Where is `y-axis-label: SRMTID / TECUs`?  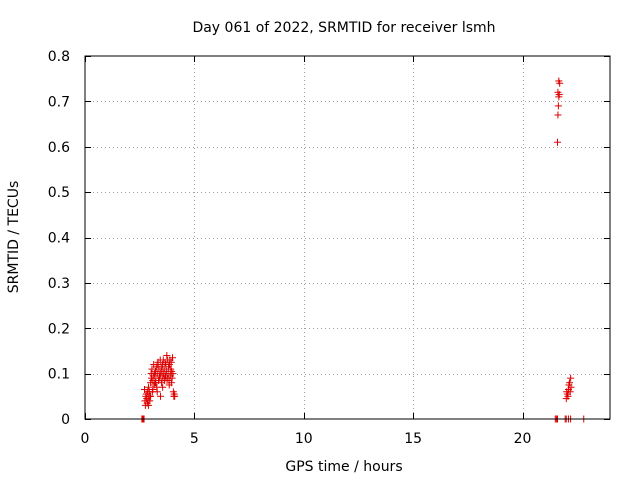
y-axis-label: SRMTID / TECUs is located at coordinates (14, 237).